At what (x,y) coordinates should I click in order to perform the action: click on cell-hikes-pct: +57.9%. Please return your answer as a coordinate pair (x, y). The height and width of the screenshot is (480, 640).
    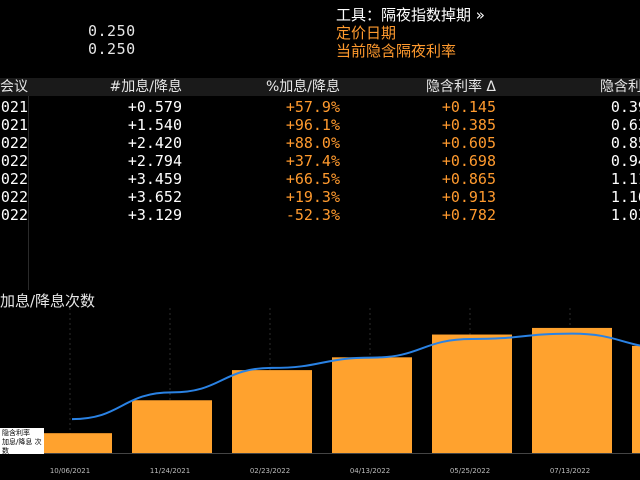
    Looking at the image, I should click on (312, 107).